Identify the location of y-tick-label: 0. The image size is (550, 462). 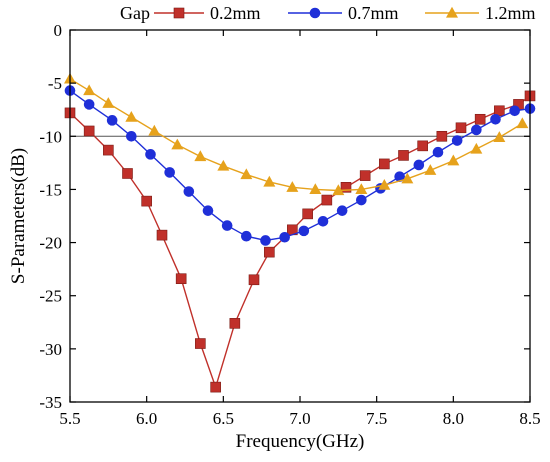
(58, 30).